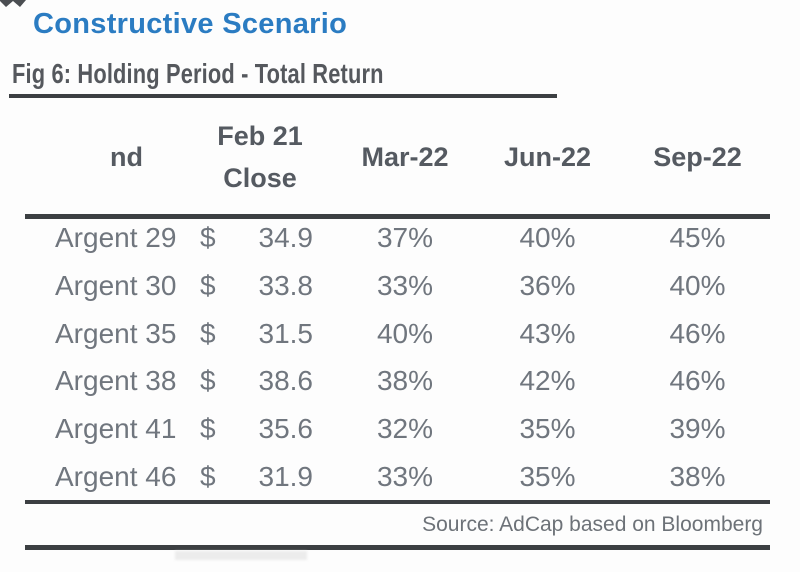 The height and width of the screenshot is (572, 800). Describe the element at coordinates (397, 502) in the screenshot. I see `footer-divider-top` at that location.